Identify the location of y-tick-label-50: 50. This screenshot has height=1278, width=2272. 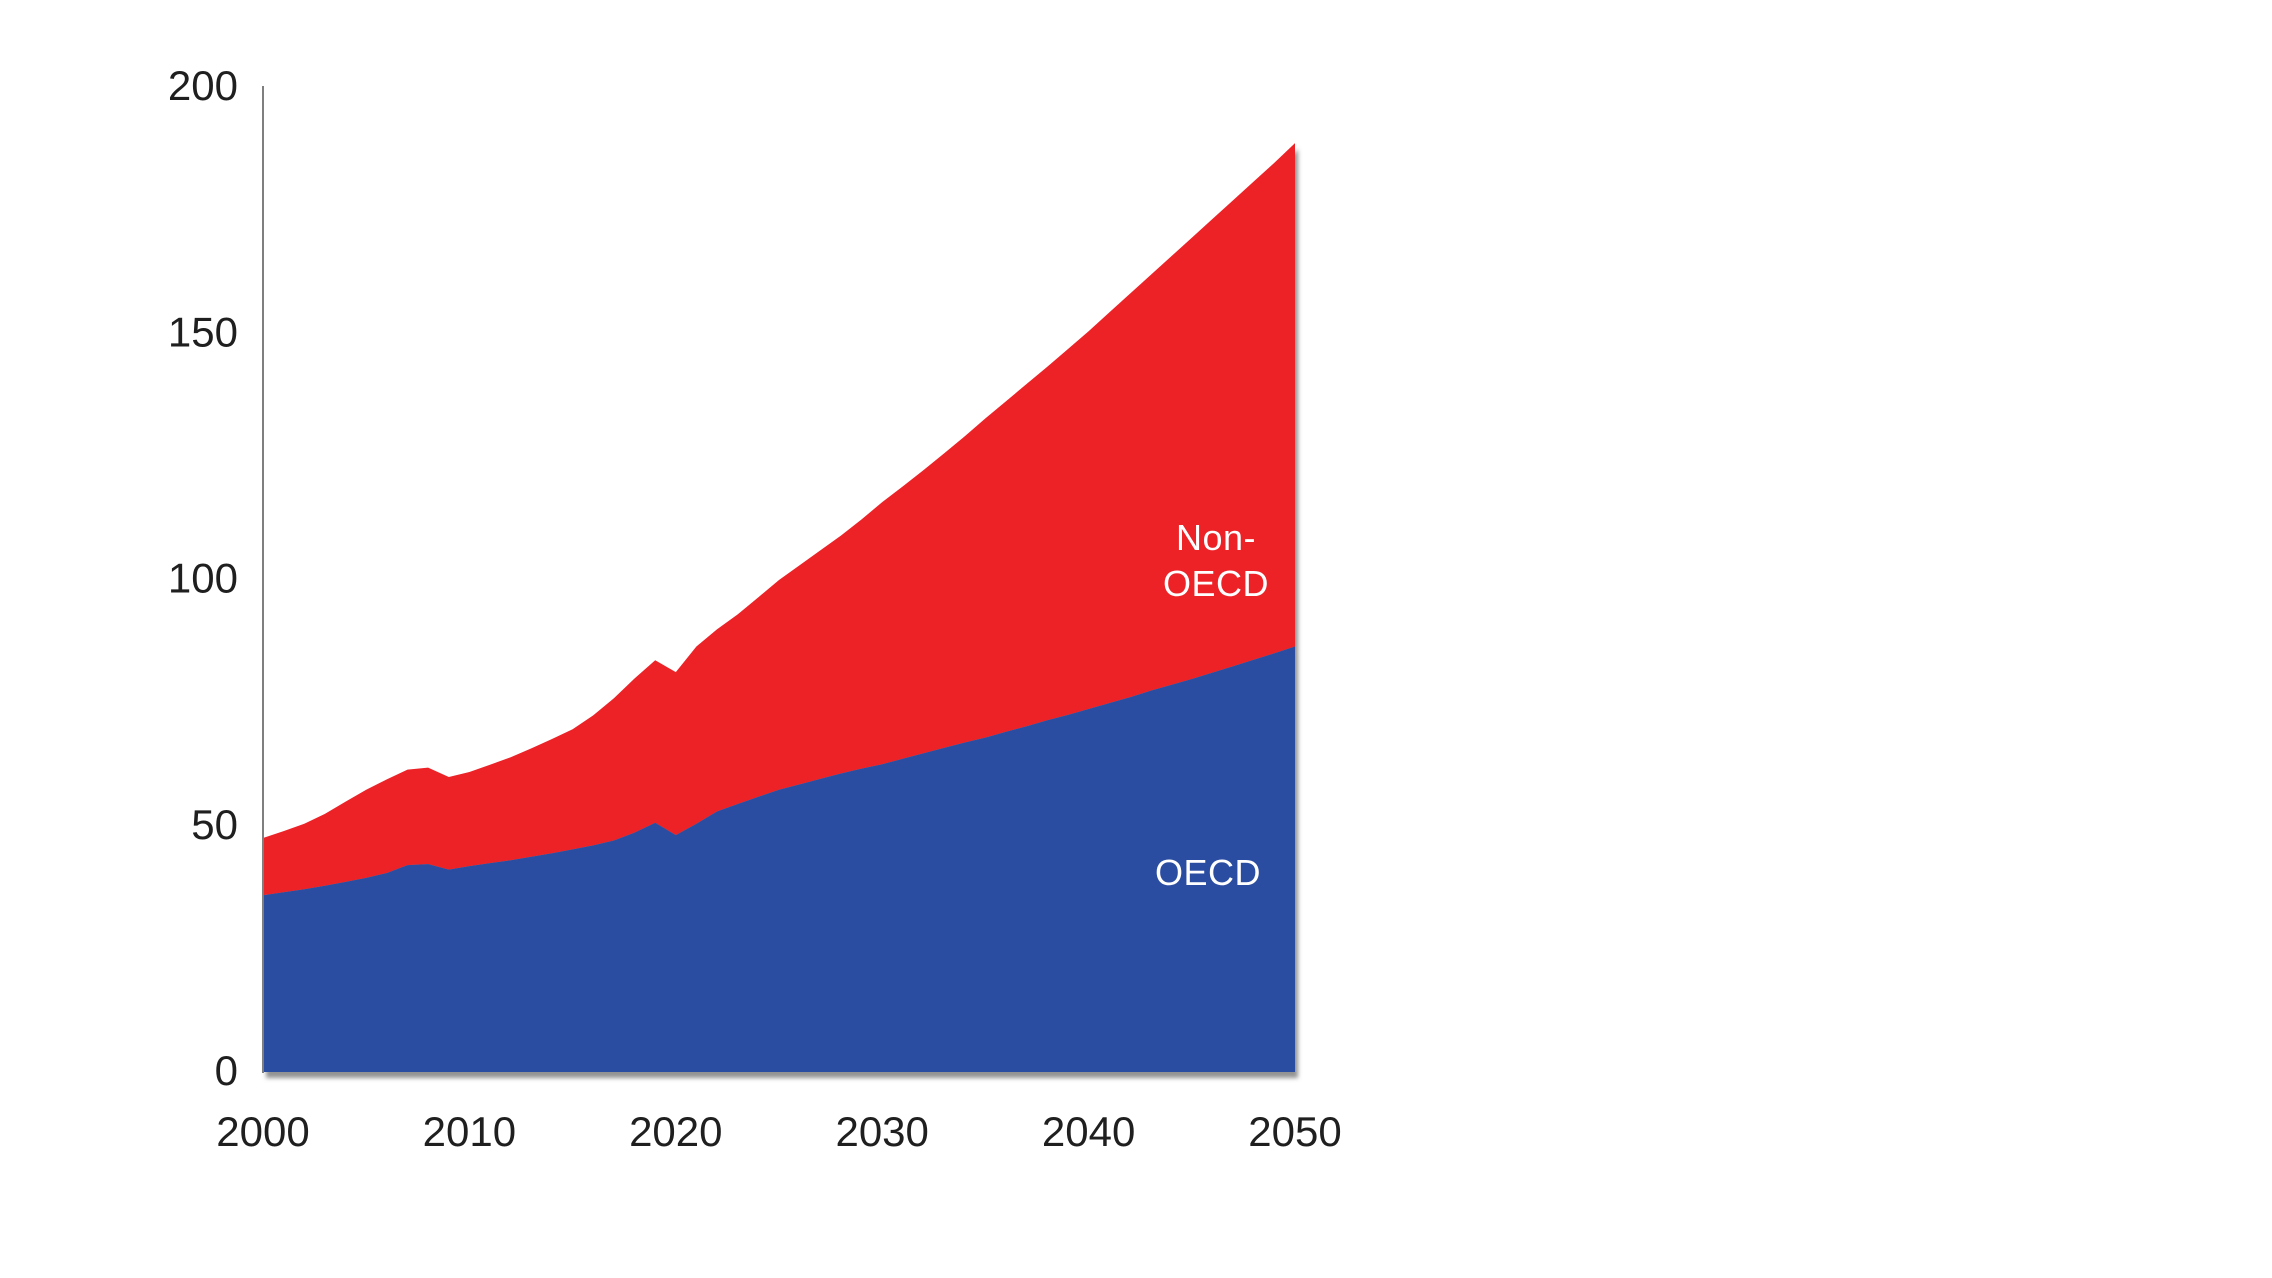
(214, 824).